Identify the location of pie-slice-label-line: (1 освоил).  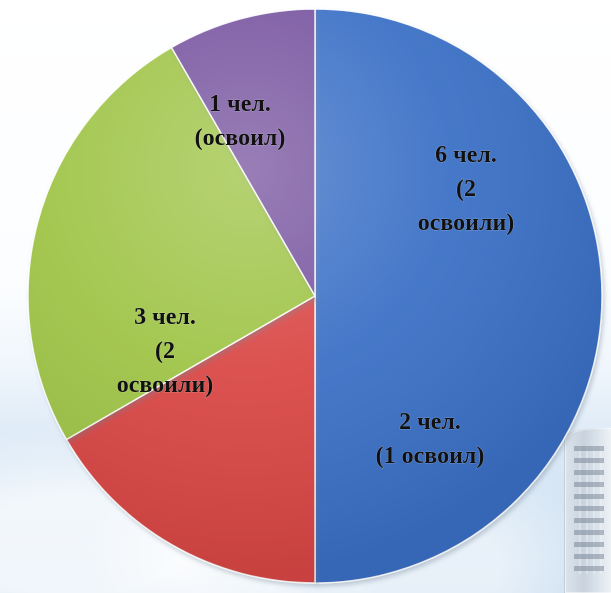
(430, 456).